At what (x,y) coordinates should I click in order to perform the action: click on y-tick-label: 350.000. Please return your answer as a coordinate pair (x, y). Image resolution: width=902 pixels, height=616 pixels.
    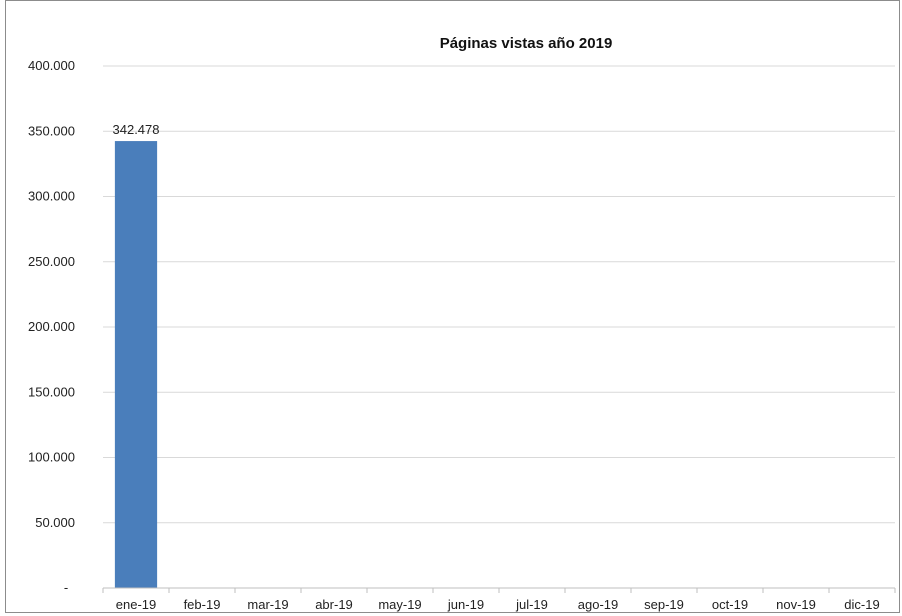
    Looking at the image, I should click on (51, 130).